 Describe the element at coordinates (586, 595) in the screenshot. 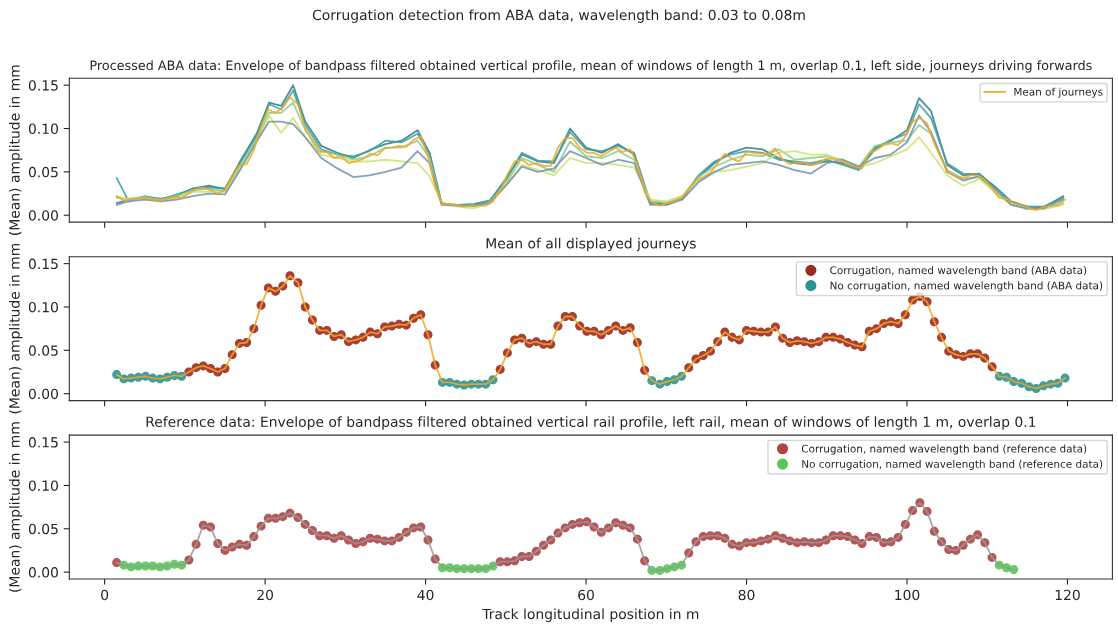

I see `x-tick-label: 60` at that location.